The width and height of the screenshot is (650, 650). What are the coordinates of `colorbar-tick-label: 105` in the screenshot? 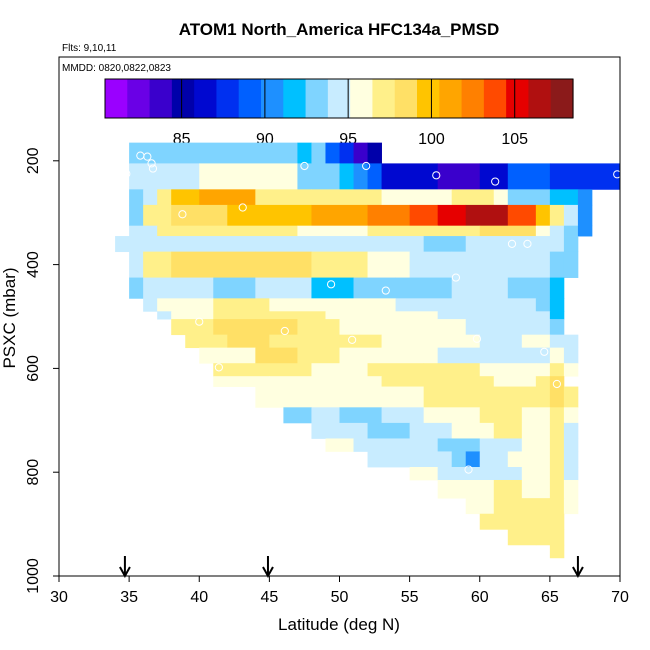 It's located at (514, 139).